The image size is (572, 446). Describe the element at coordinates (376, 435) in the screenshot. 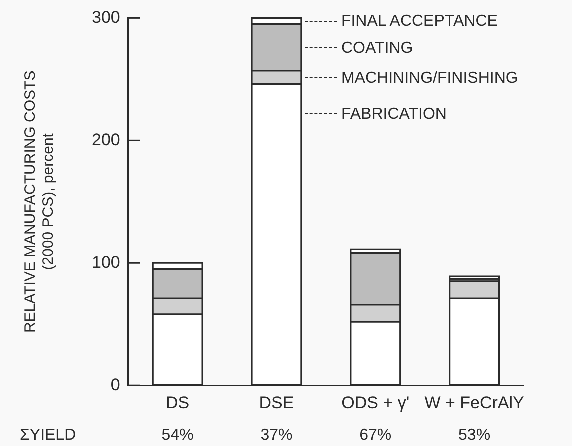

I see `text: 67%` at that location.